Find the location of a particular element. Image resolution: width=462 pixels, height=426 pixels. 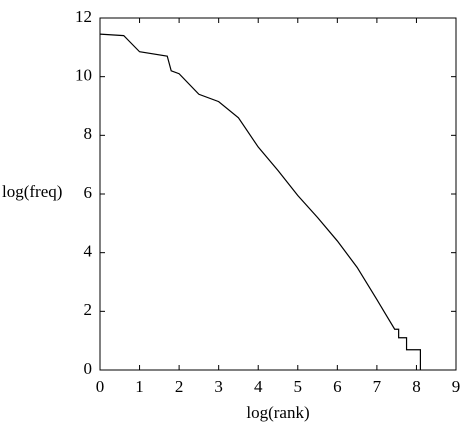

x-tick-label: 9 is located at coordinates (456, 386).